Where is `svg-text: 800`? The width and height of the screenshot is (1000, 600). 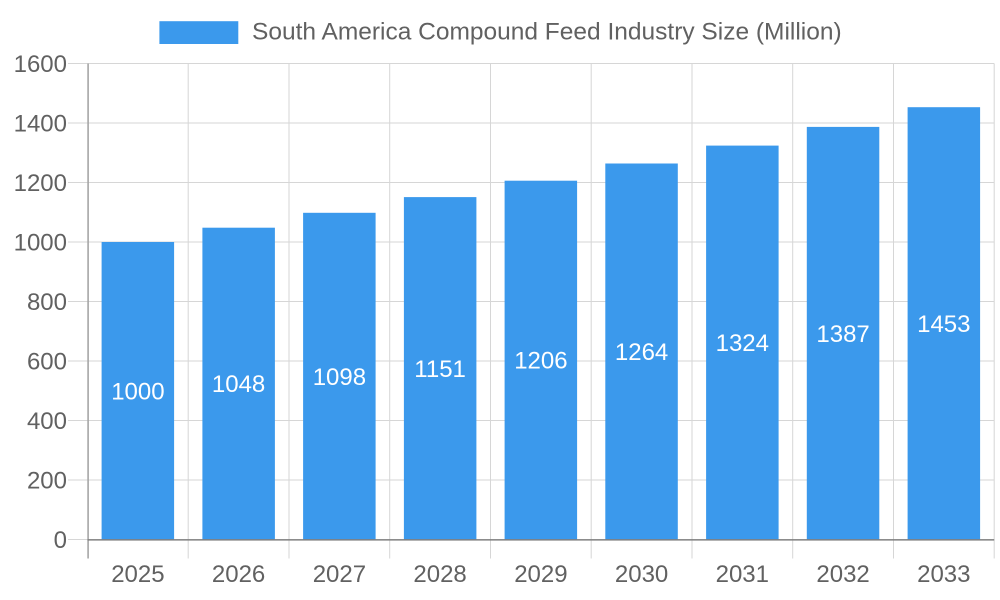
svg-text: 800 is located at coordinates (47, 302).